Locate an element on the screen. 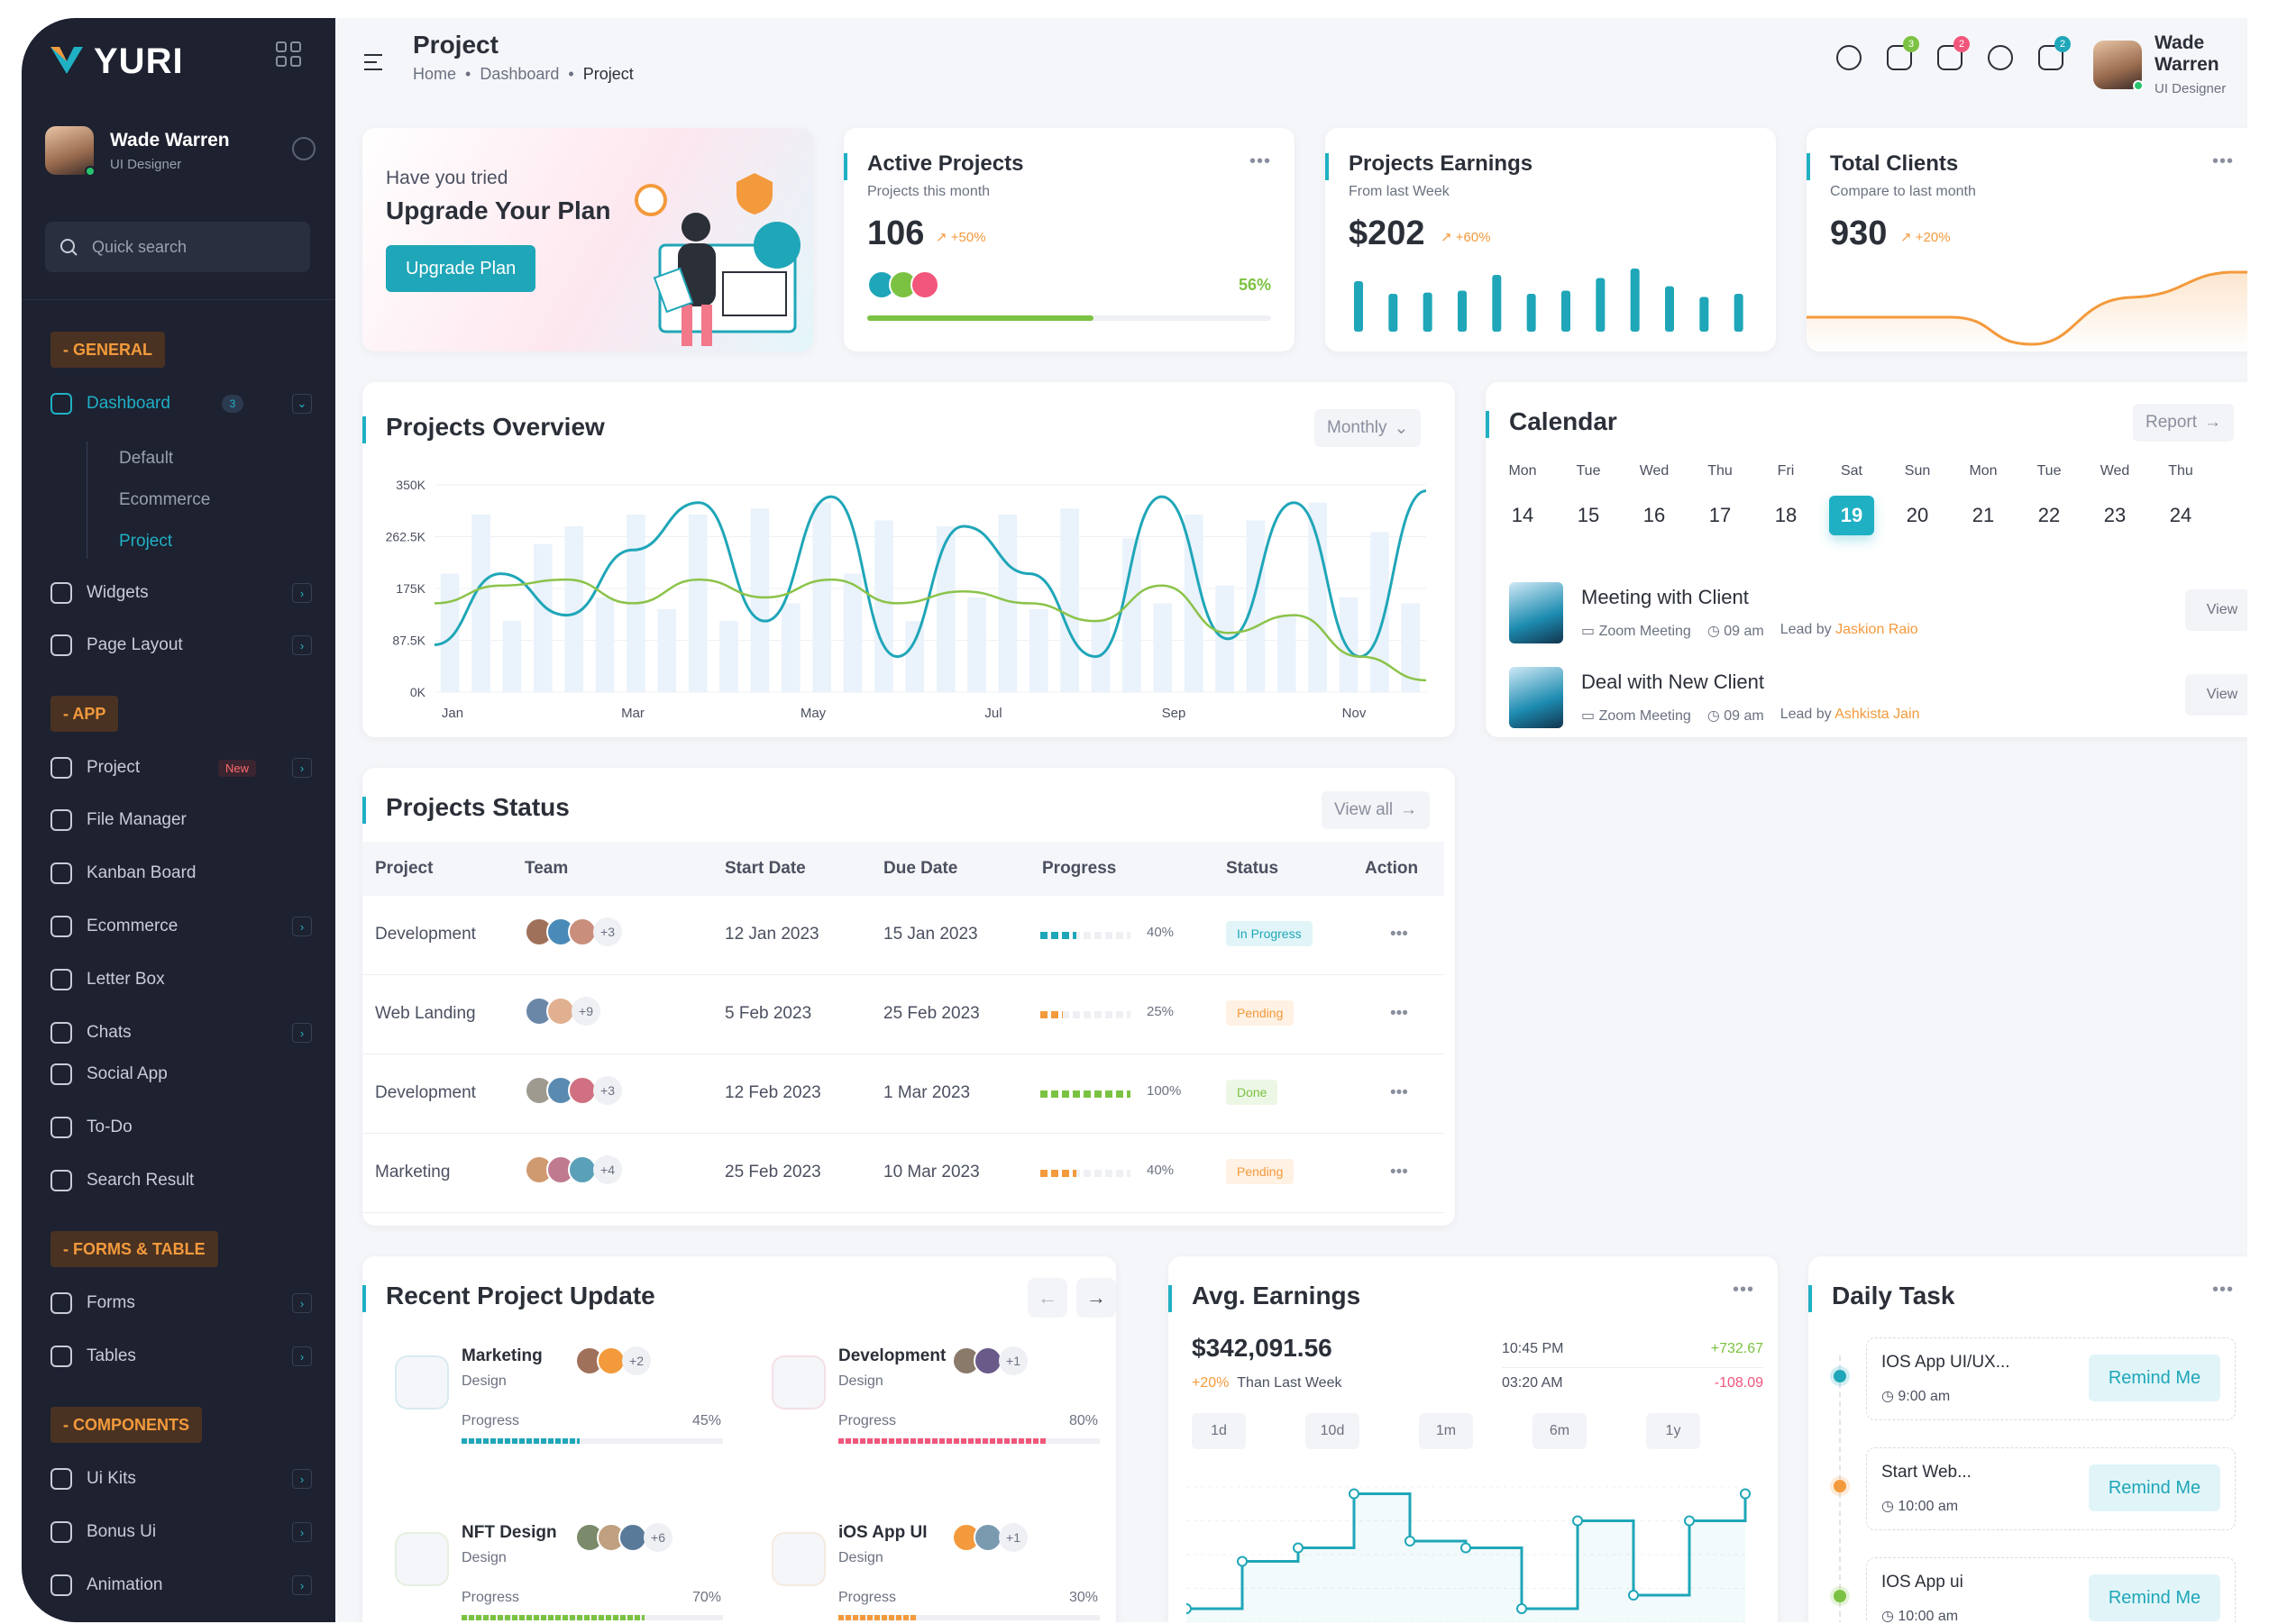 The image size is (2269, 1624). sidebar-item-bonus-ui: Bonus Ui › is located at coordinates (181, 1532).